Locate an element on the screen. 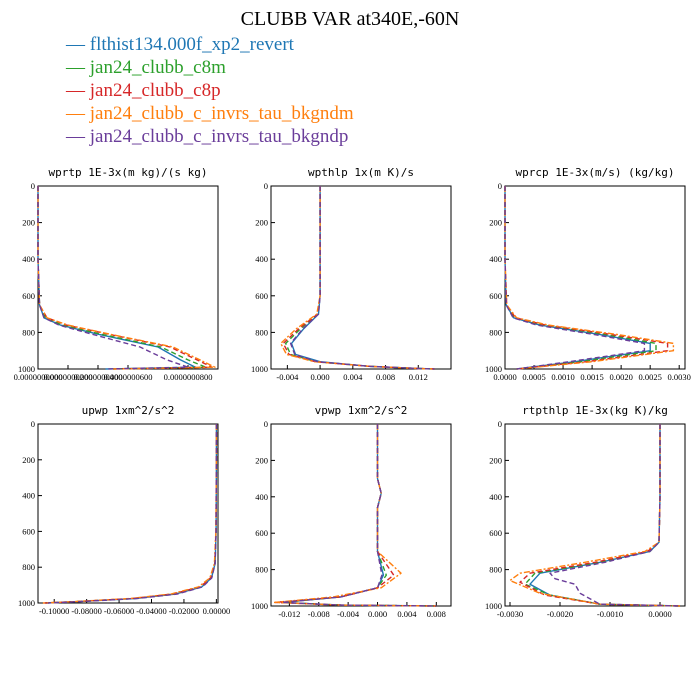  chart-title: vpwp 1xm^2/s^2 is located at coordinates (361, 410).